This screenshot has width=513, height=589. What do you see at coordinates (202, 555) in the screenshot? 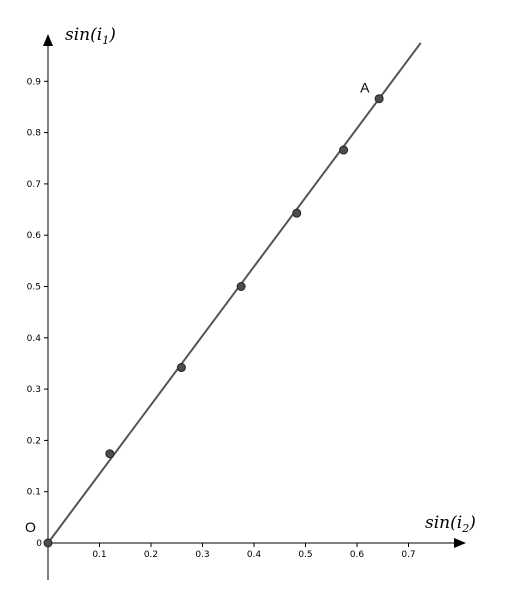
I see `x-tick-label: 0.3` at bounding box center [202, 555].